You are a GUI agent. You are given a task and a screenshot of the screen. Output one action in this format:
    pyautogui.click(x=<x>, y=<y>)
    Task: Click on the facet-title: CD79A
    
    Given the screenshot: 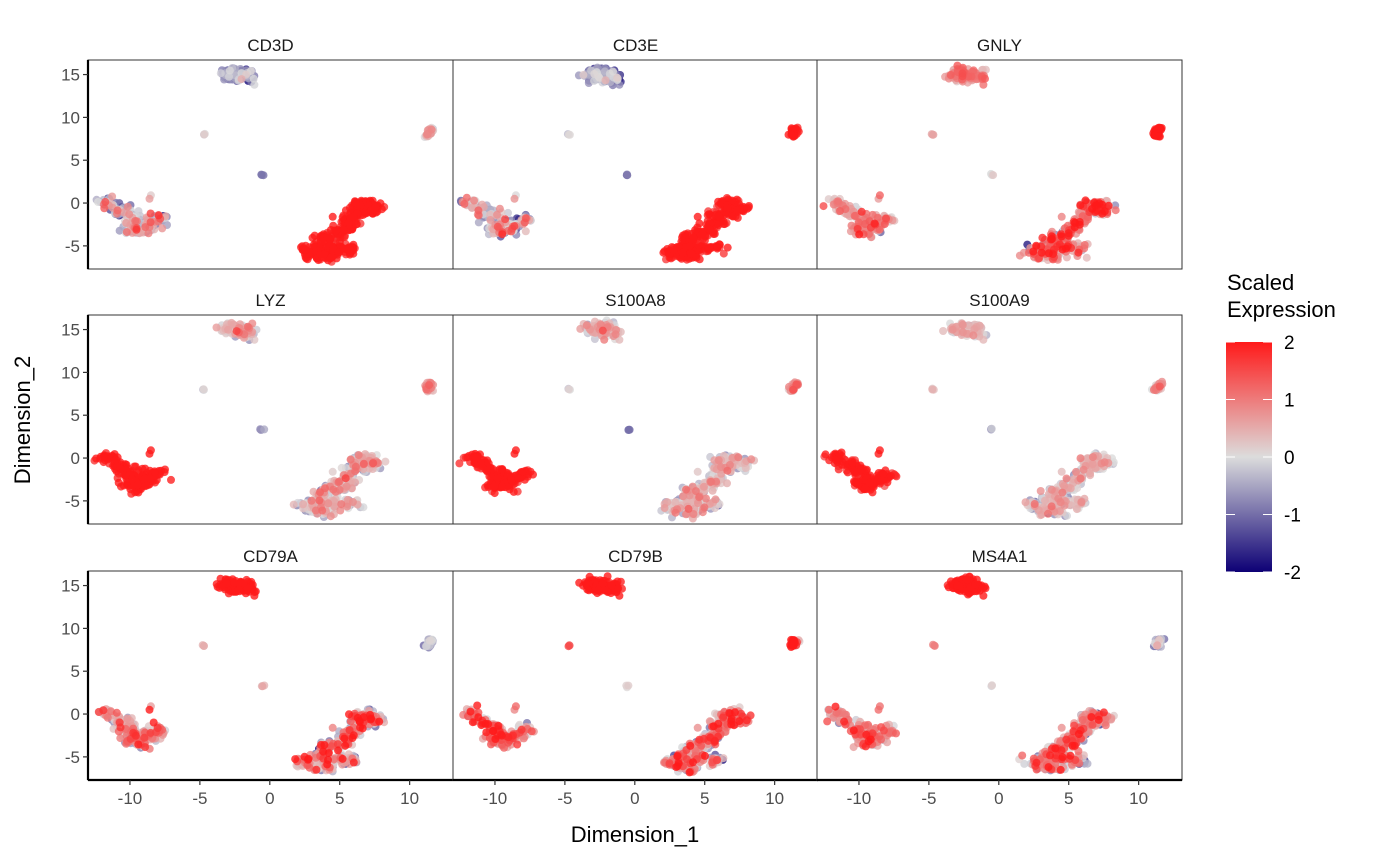 What is the action you would take?
    pyautogui.click(x=270, y=556)
    